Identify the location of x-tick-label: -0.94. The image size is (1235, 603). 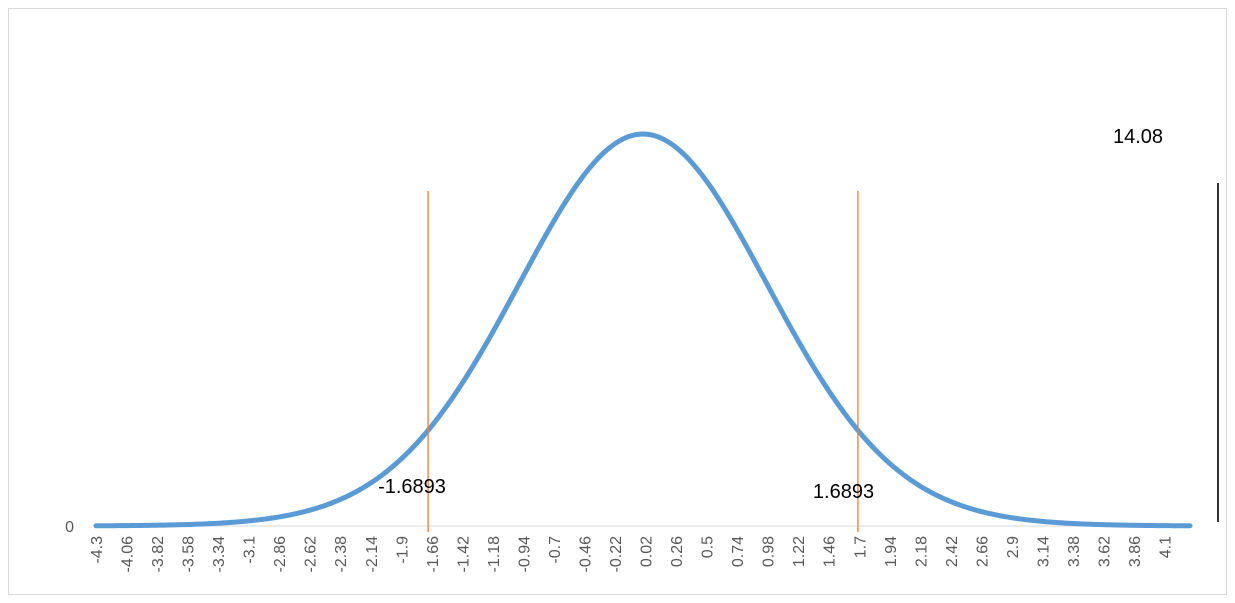
(524, 554).